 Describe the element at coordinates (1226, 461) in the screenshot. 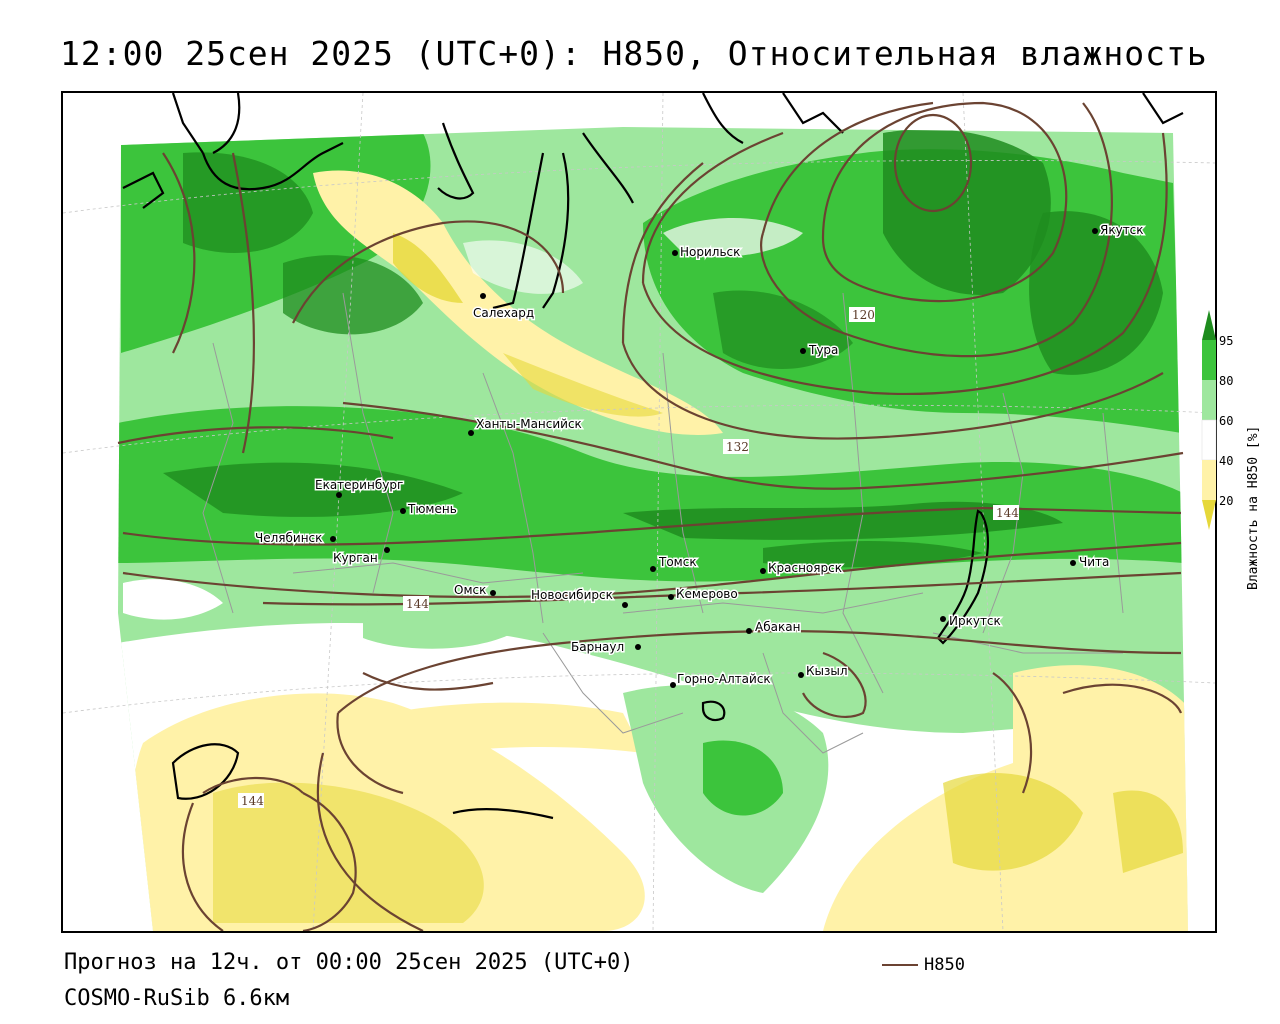

I see `legend-tick: 40` at that location.